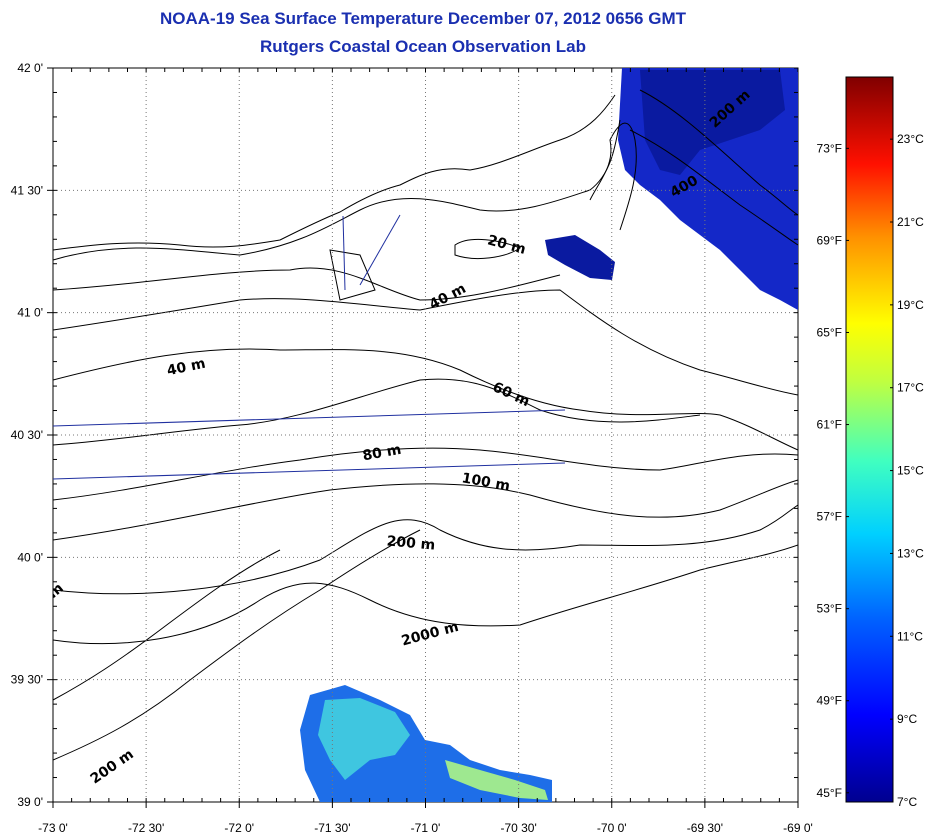 This screenshot has height=840, width=928. Describe the element at coordinates (309, 418) in the screenshot. I see `scan-line-upper` at that location.